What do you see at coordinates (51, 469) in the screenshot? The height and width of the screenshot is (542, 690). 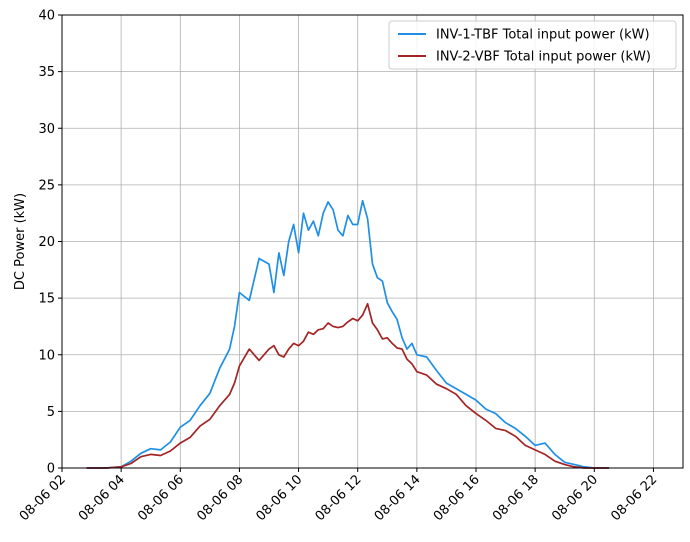 I see `y-tick-label: 0` at bounding box center [51, 469].